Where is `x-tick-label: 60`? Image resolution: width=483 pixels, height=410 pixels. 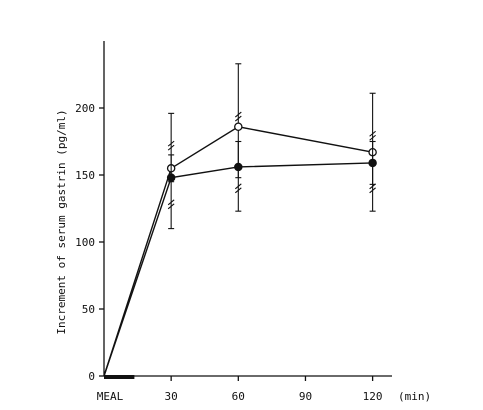 x-tick-label: 60 is located at coordinates (238, 396).